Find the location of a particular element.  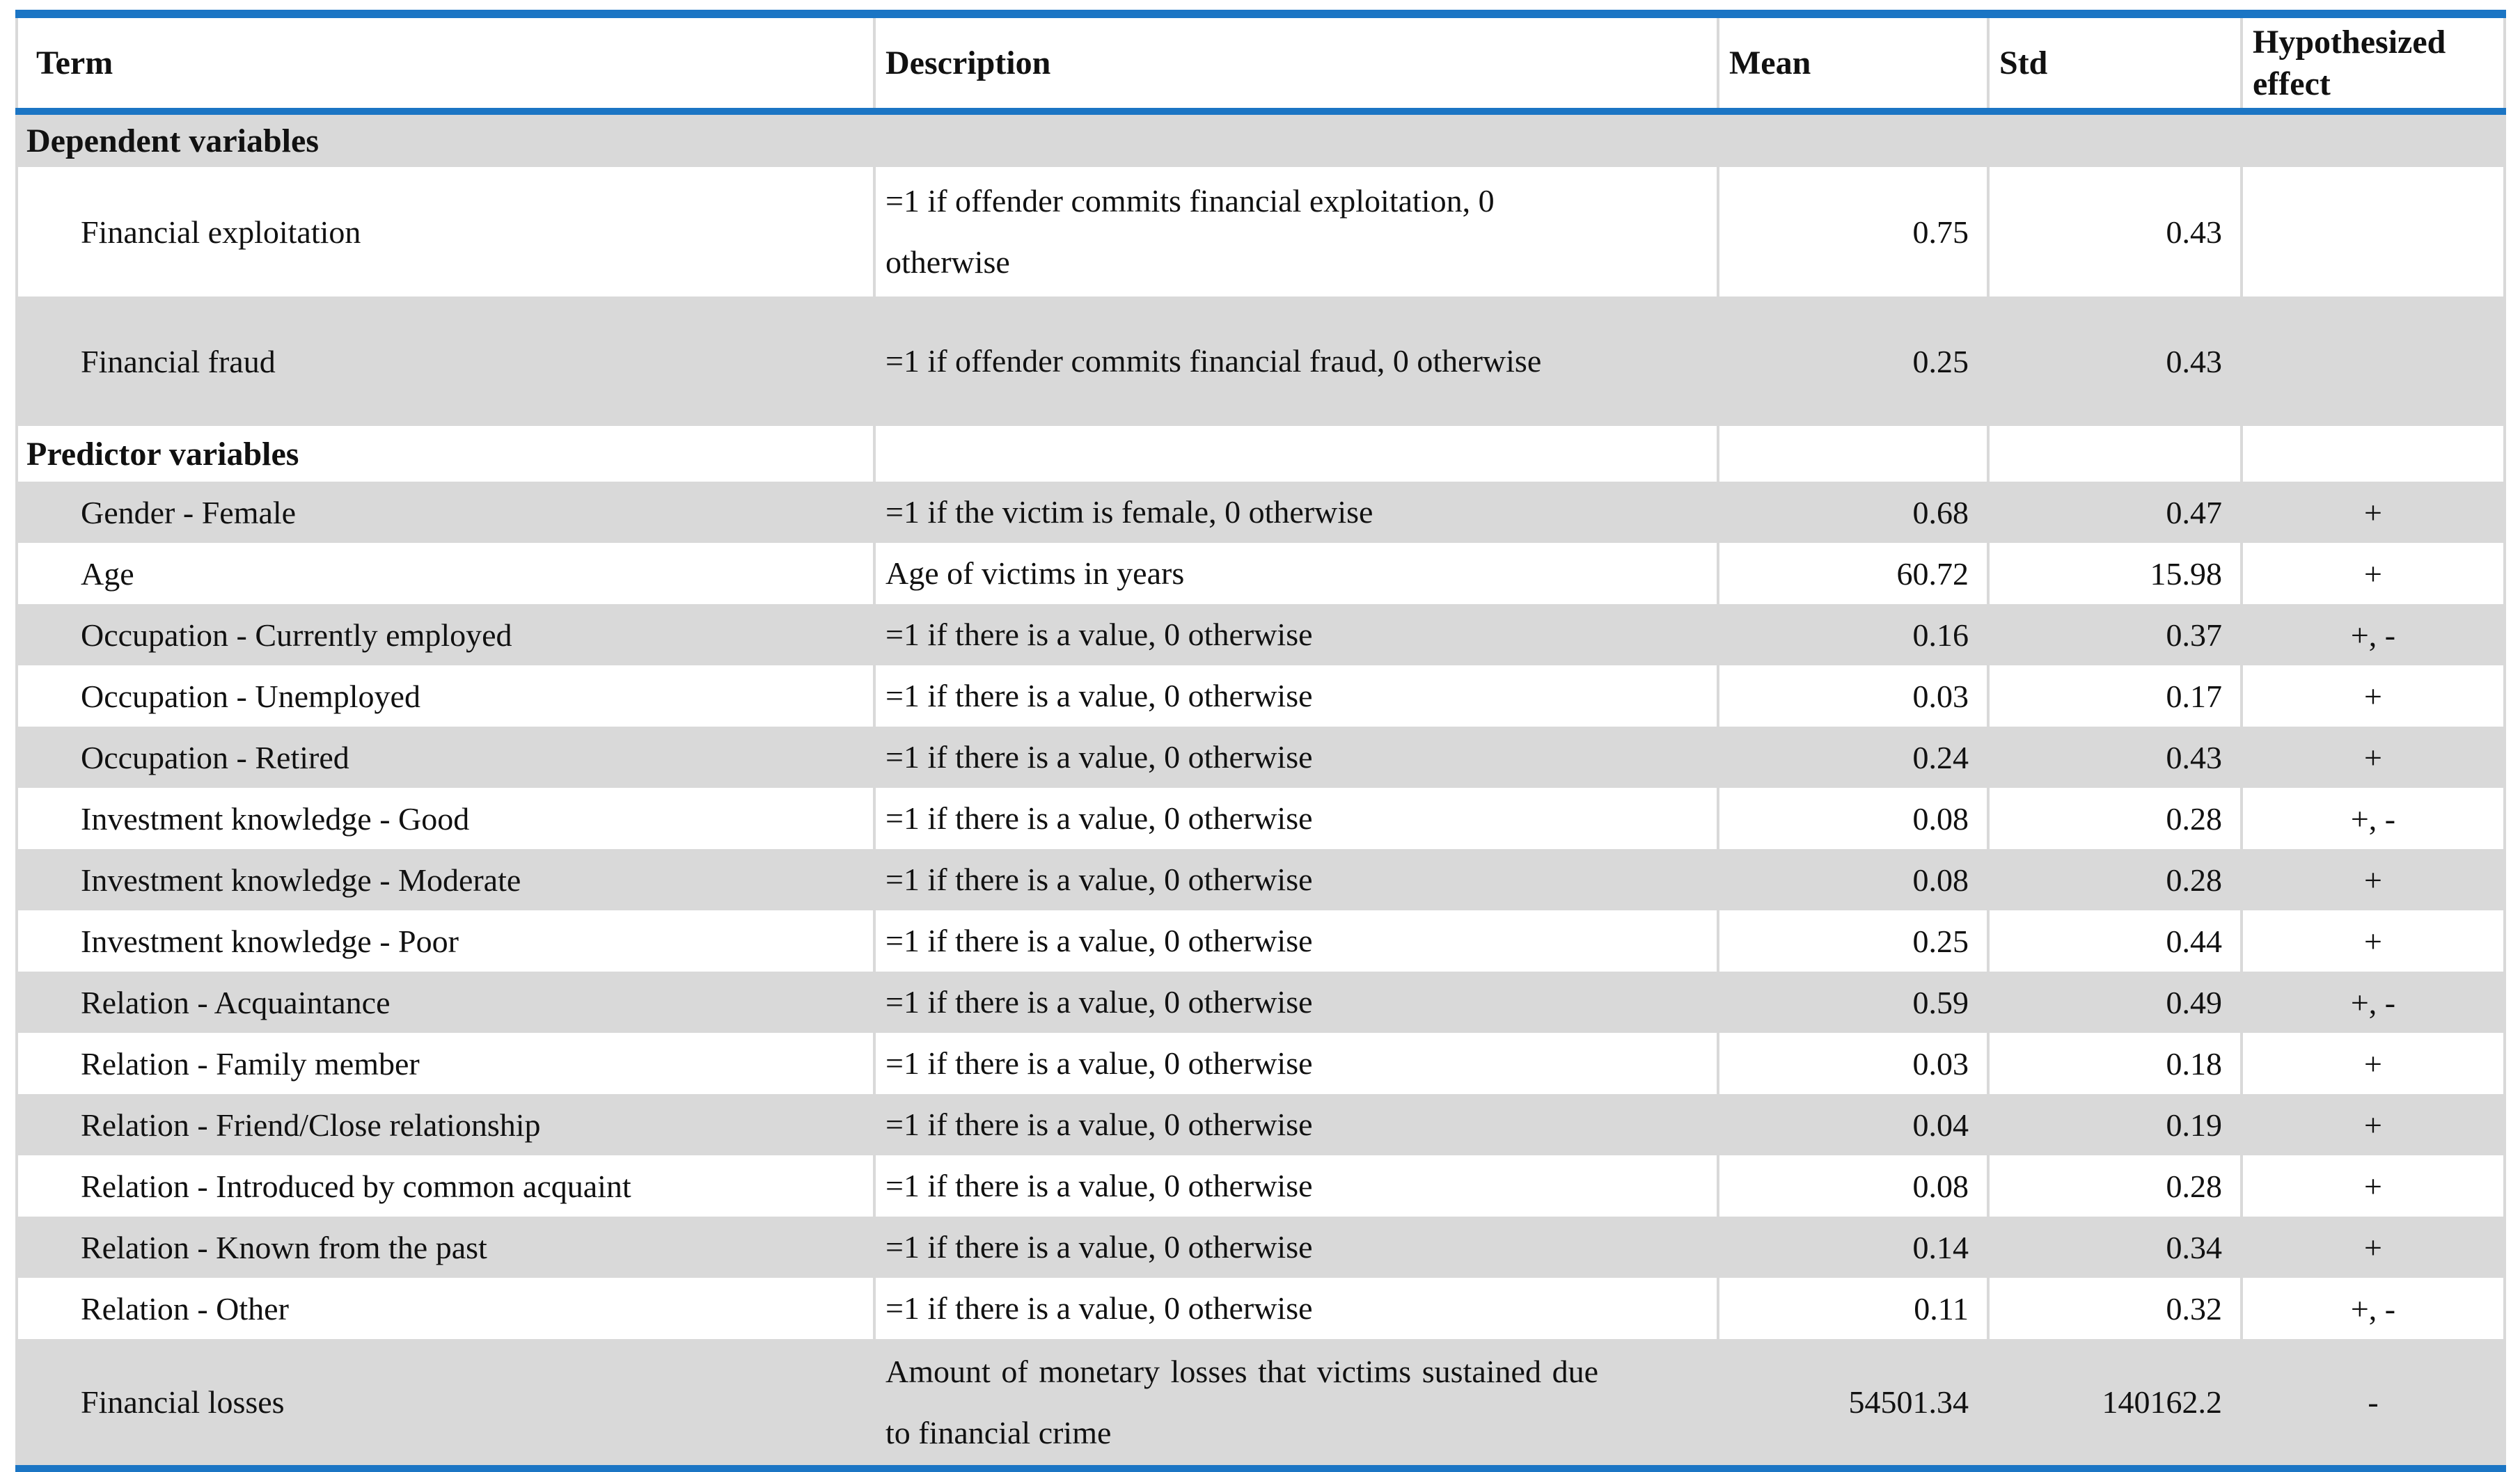

mean-cell: 0.24 is located at coordinates (1852, 758).